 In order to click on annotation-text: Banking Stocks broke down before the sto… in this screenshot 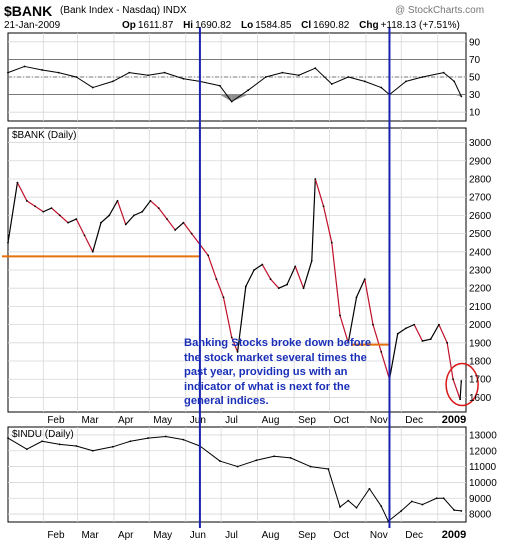, I will do `click(278, 372)`.